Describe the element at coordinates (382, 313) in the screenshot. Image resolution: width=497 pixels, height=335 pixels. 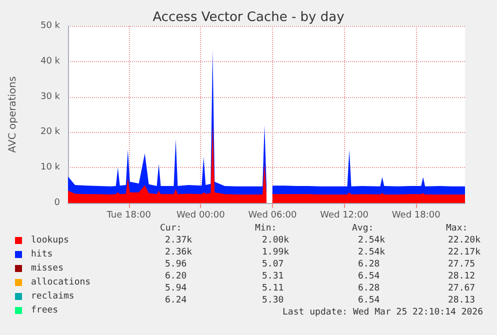
I see `text: Last update: Wed Mar 25 22:10:14 2026` at that location.